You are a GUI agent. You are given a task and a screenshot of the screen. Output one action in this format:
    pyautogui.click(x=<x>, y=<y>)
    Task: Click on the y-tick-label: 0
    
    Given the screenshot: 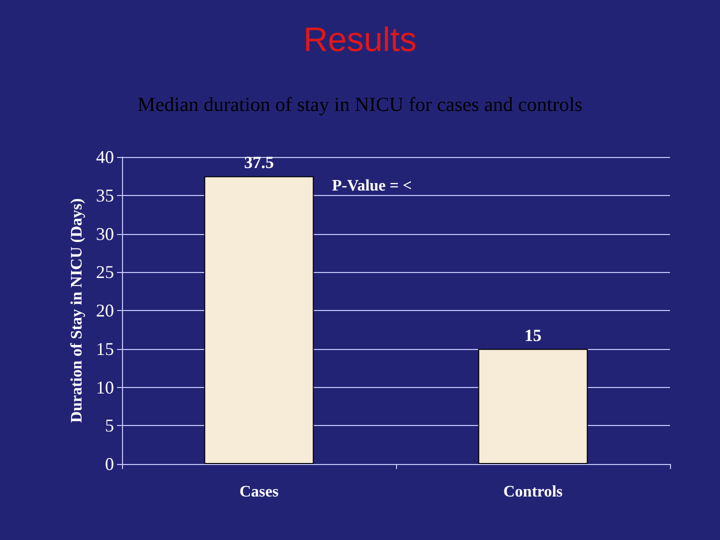 What is the action you would take?
    pyautogui.click(x=109, y=464)
    